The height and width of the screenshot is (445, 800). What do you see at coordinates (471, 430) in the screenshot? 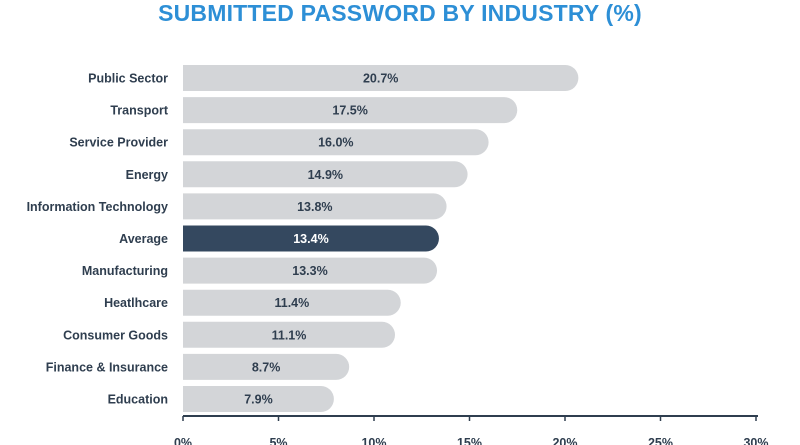
I see `x-axis-ticks: 0% 5% 10% 15% 20% 25% 30%` at bounding box center [471, 430].